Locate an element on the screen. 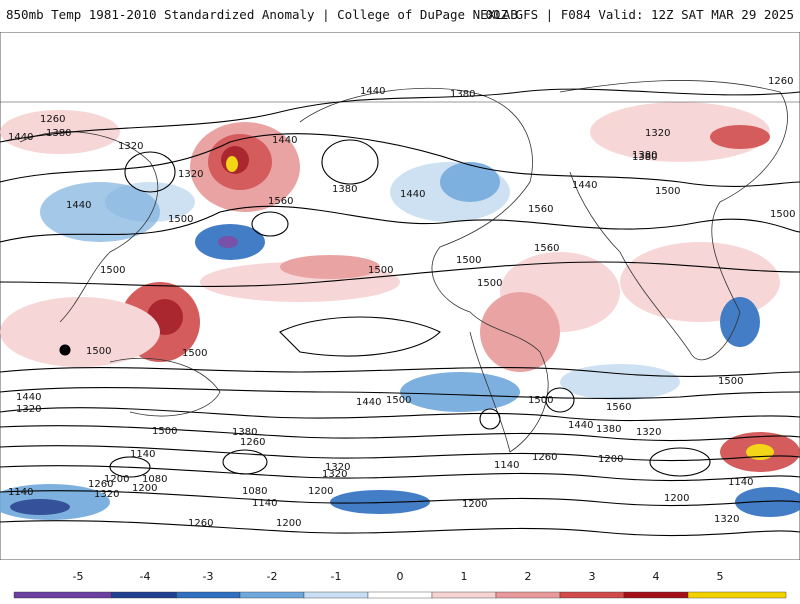  colorbar-tick-label: -3 is located at coordinates (208, 576).